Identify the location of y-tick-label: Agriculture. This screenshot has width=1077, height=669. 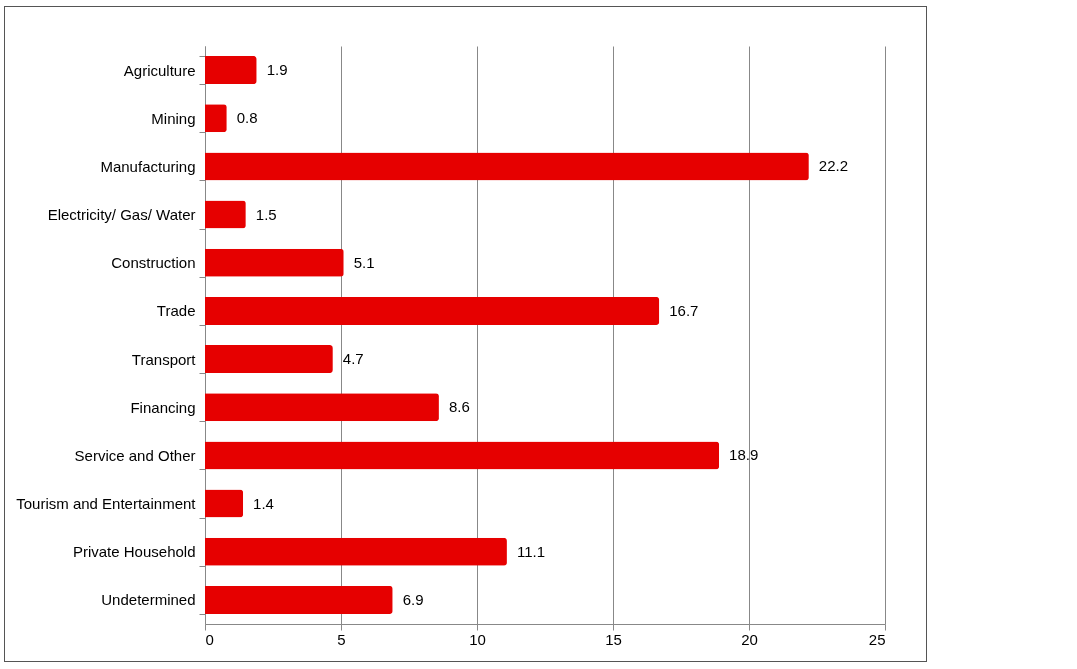
(159, 70).